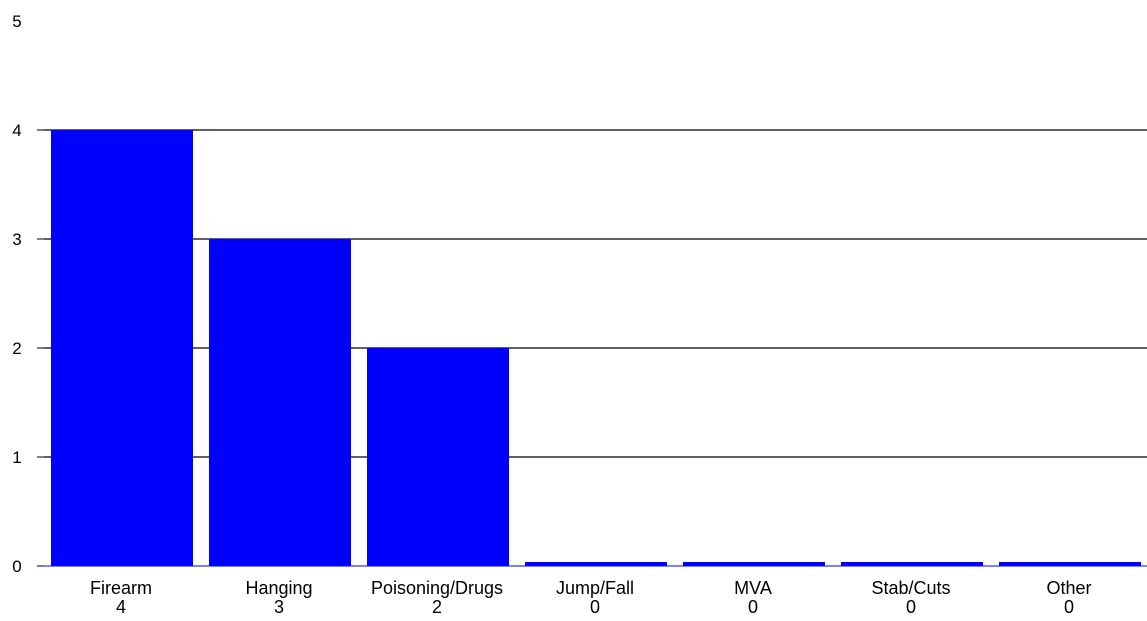 This screenshot has width=1147, height=621. I want to click on bar-hanging, so click(280, 402).